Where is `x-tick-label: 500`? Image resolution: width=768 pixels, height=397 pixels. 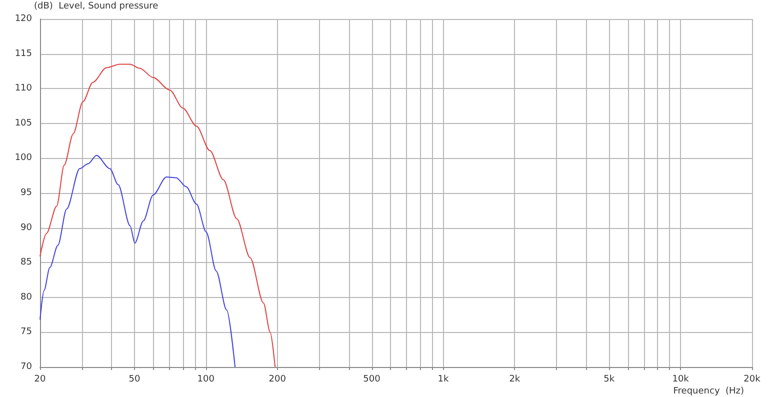
x-tick-label: 500 is located at coordinates (372, 379).